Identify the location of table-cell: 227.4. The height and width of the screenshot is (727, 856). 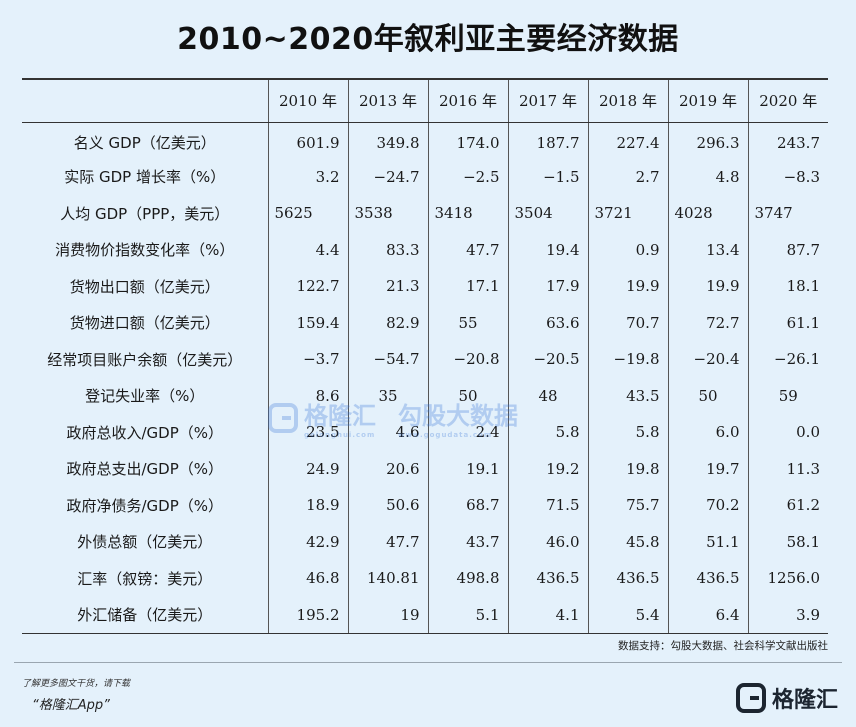
(627, 140).